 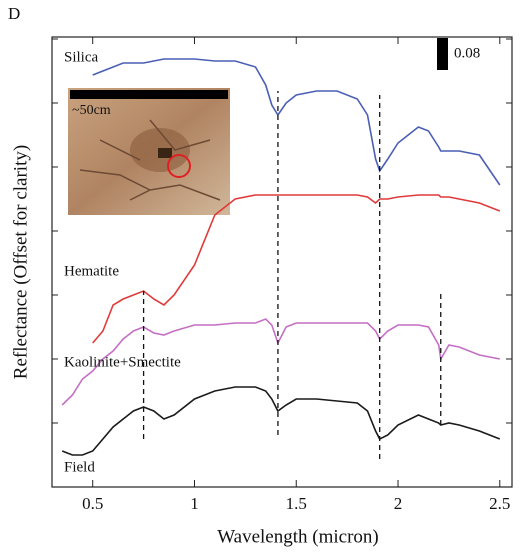 What do you see at coordinates (442, 54) in the screenshot?
I see `scale-bar` at bounding box center [442, 54].